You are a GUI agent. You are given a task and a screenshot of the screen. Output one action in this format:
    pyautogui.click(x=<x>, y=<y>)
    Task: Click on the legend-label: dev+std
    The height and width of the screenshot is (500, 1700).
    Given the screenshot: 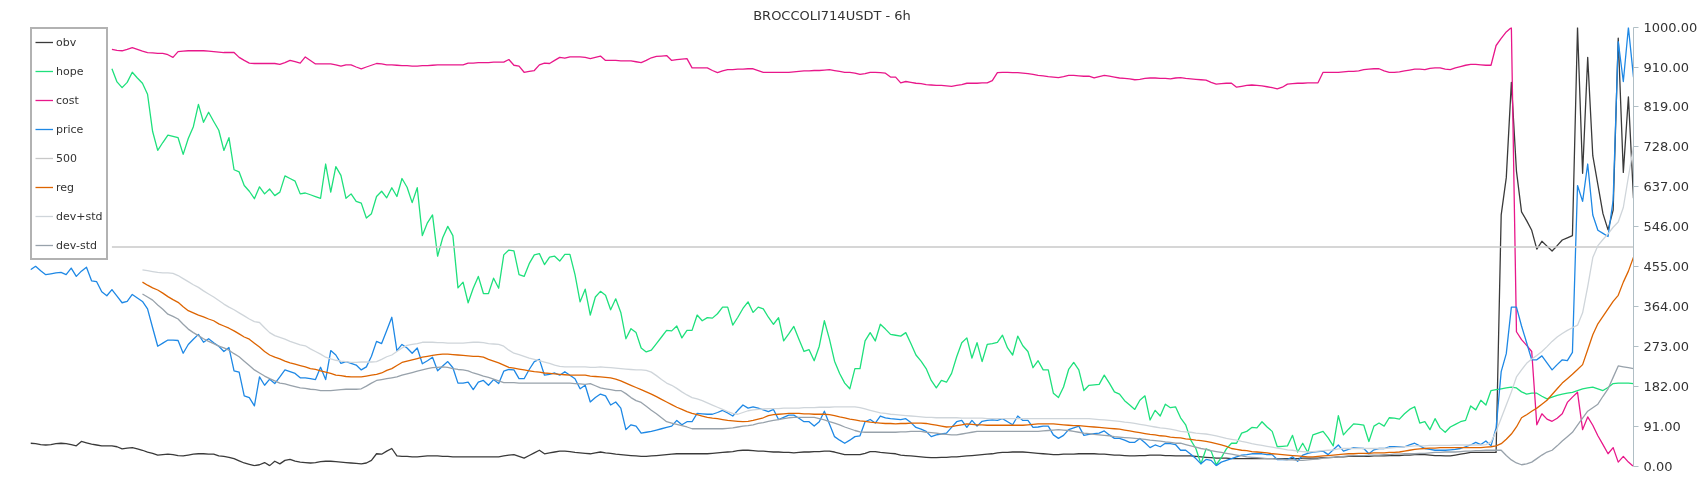 What is the action you would take?
    pyautogui.click(x=79, y=216)
    